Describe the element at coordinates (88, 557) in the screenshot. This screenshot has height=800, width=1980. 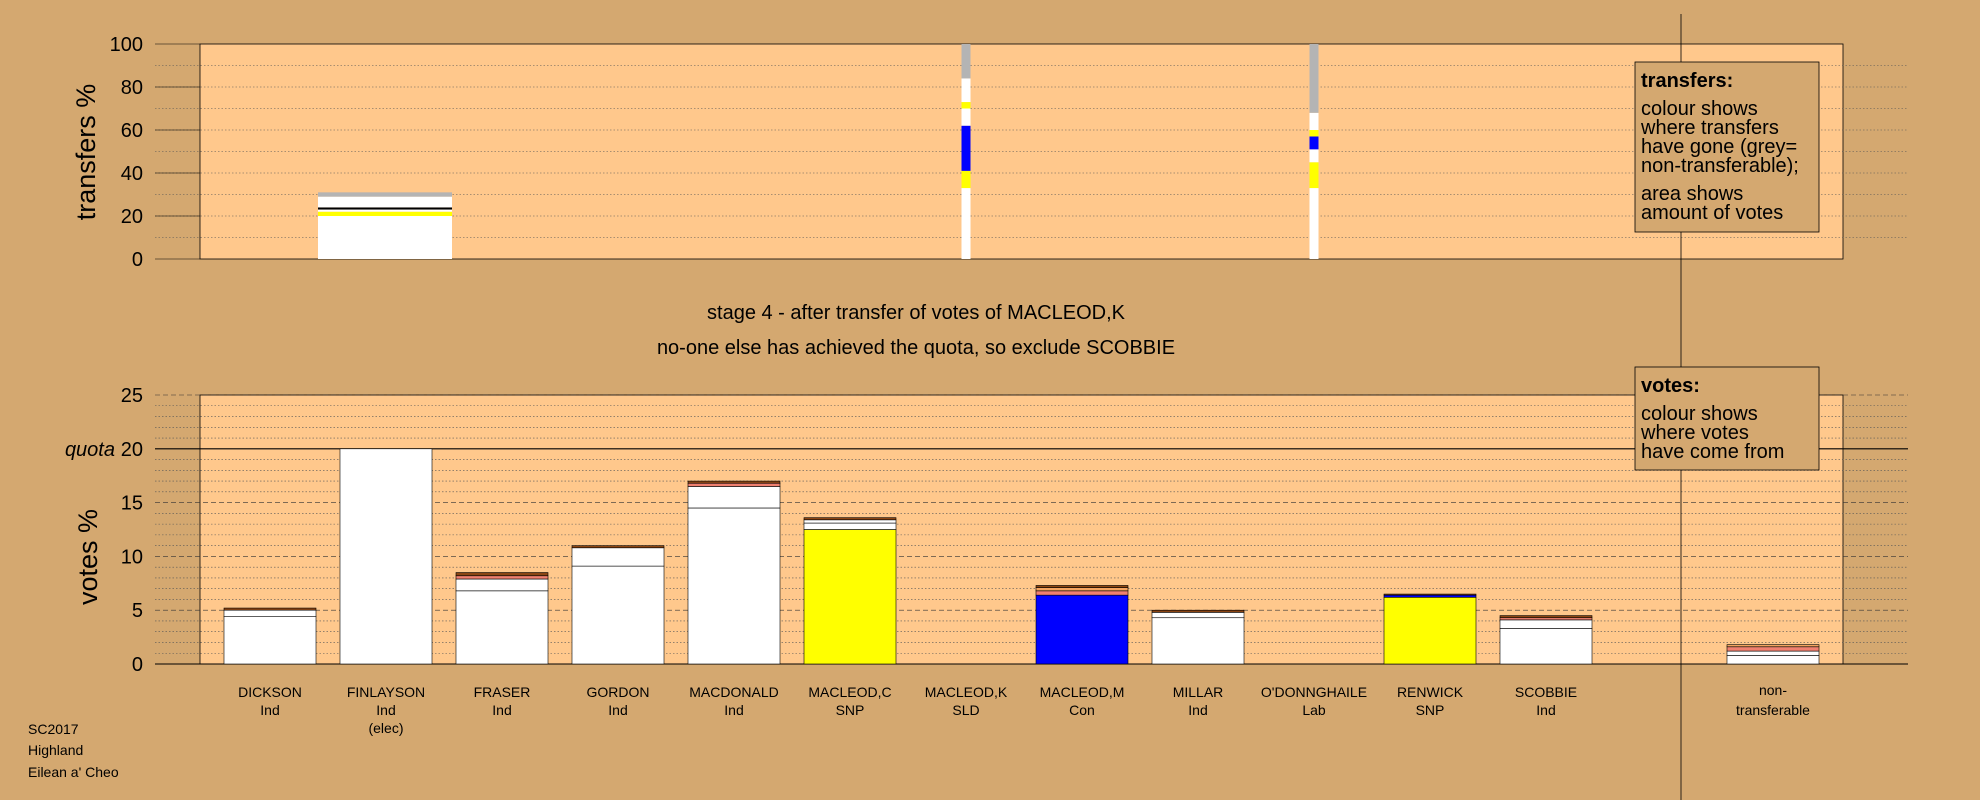
I see `votes-y-axis-title: votes %` at that location.